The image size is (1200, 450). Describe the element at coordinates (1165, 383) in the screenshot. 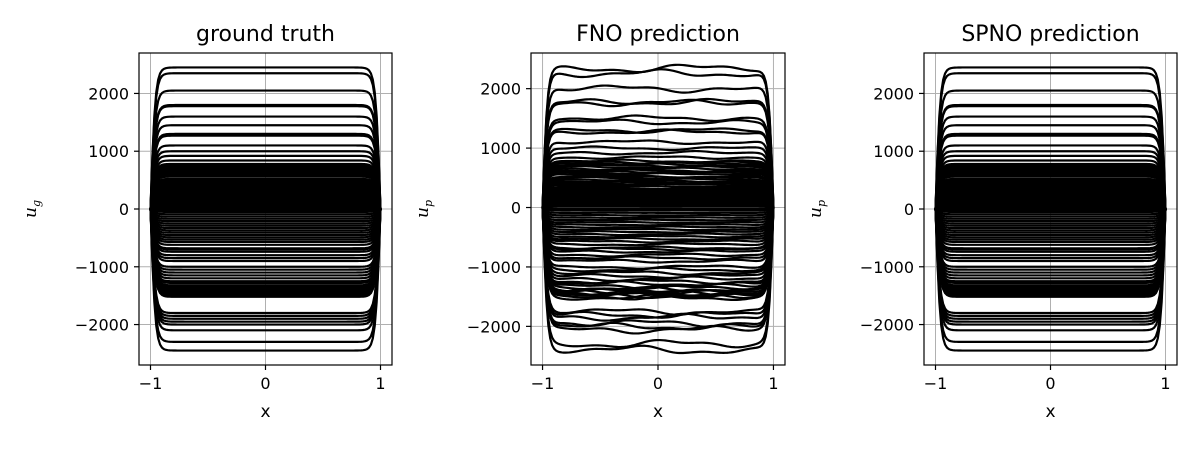

I see `x-tick-label: 1` at that location.